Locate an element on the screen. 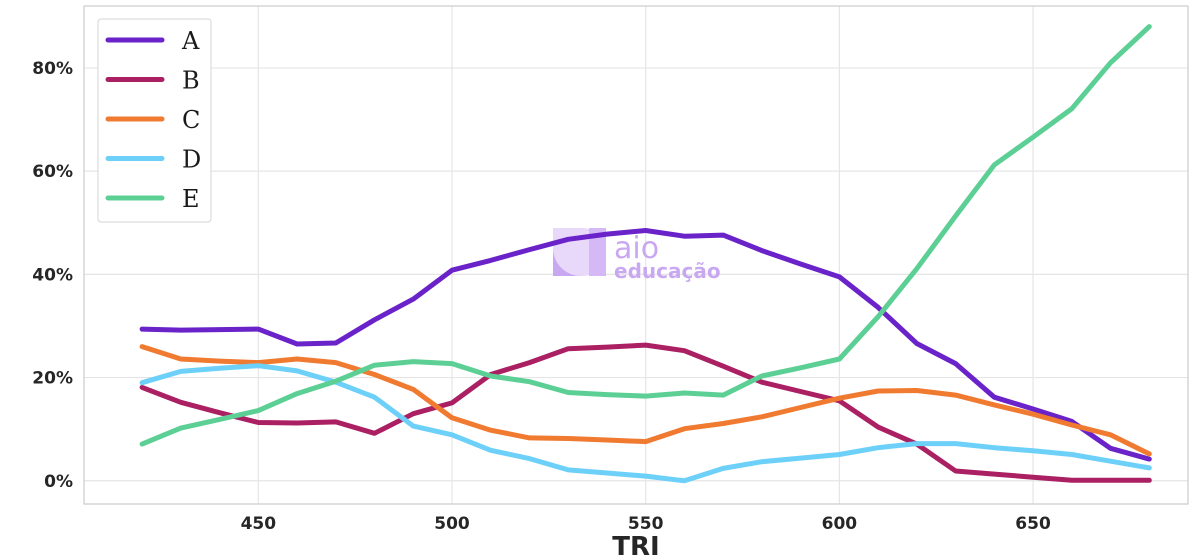 Image resolution: width=1200 pixels, height=560 pixels. x-tick-label: 600 is located at coordinates (840, 524).